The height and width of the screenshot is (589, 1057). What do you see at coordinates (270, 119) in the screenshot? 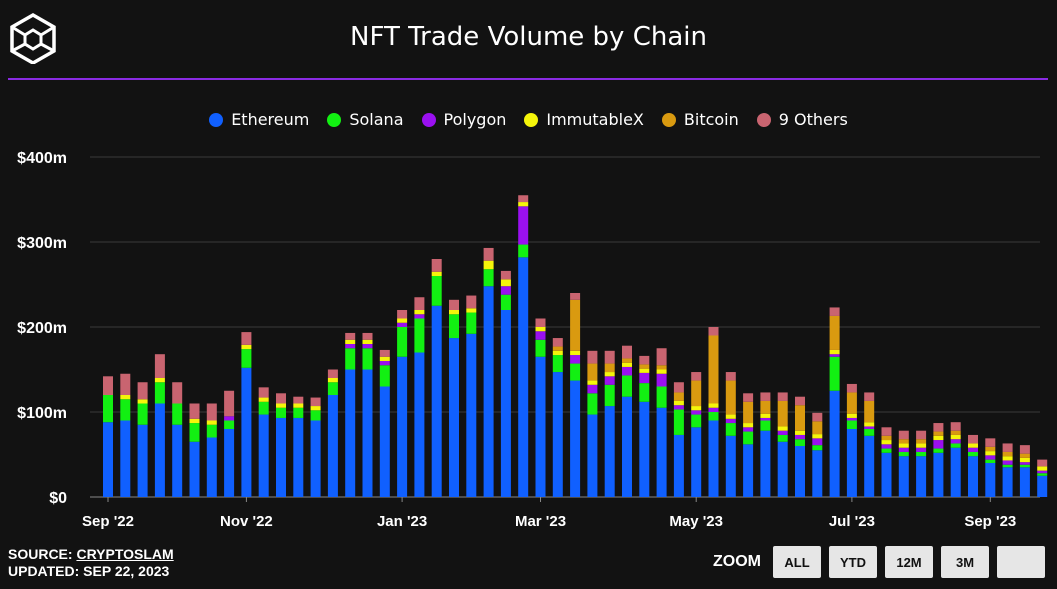
I see `legend-label: Ethereum` at bounding box center [270, 119].